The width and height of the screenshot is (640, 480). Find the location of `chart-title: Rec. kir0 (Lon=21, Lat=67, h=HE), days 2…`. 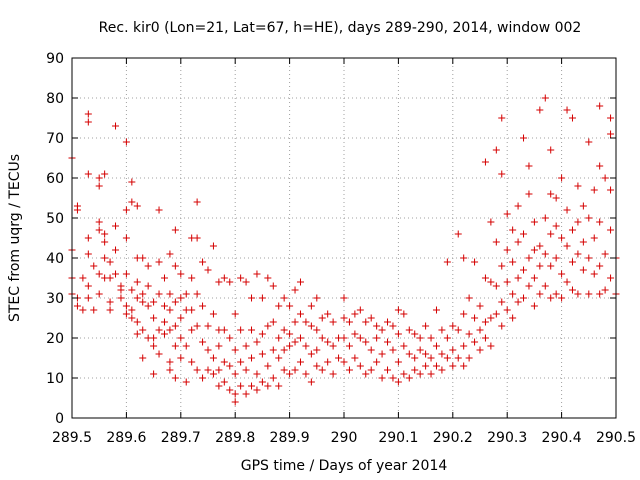

chart-title: Rec. kir0 (Lon=21, Lat=67, h=HE), days 2… is located at coordinates (340, 28).